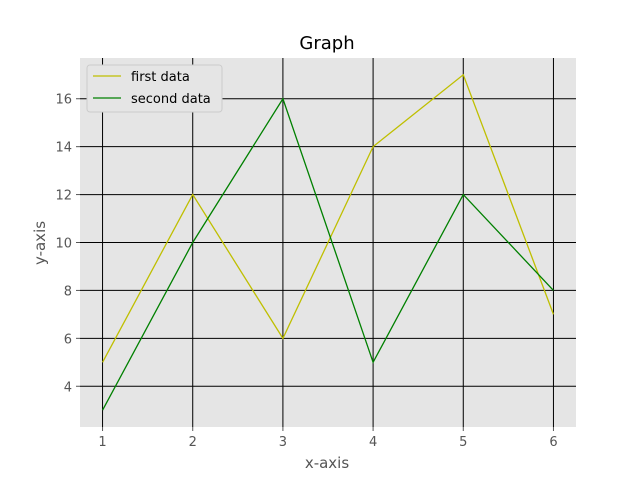 The image size is (640, 480). Describe the element at coordinates (463, 442) in the screenshot. I see `x-tick-label: 5` at that location.